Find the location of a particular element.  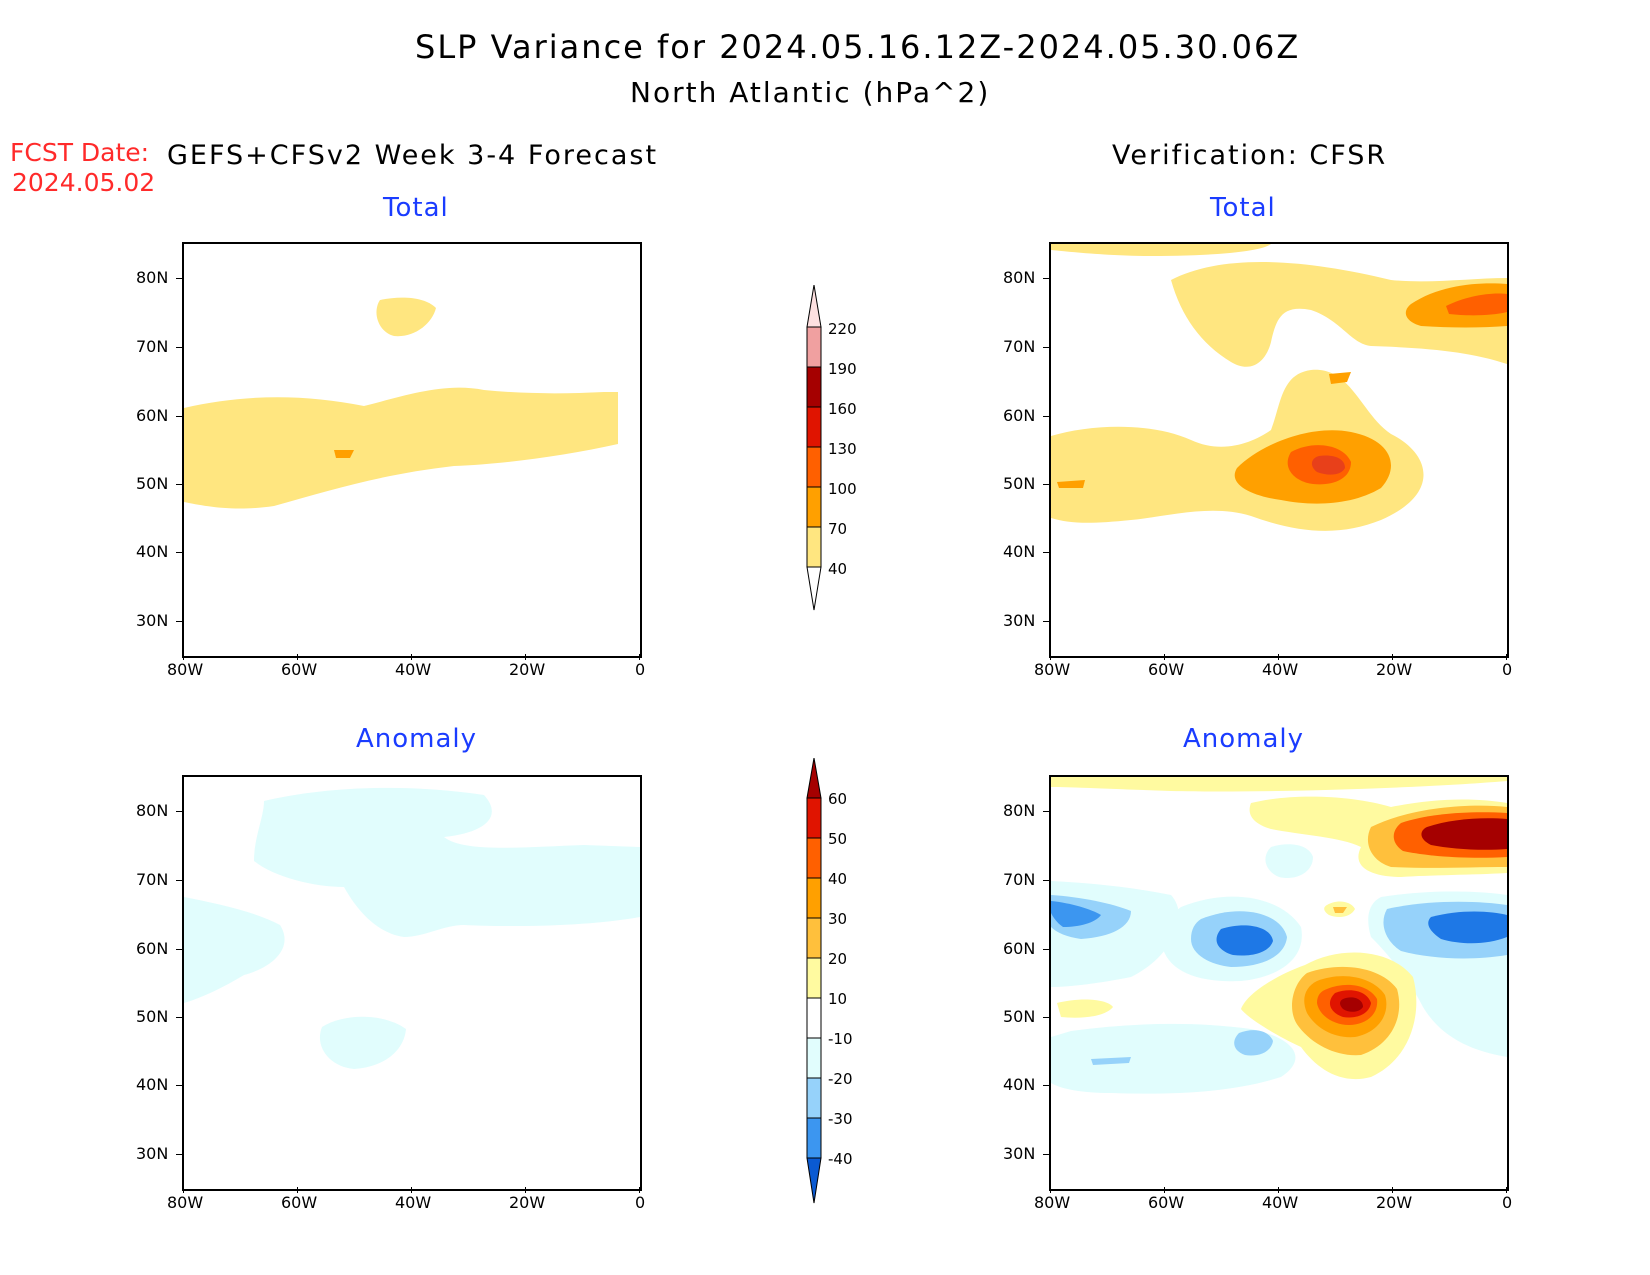

verif-anom-top-strip is located at coordinates (1279, 784).